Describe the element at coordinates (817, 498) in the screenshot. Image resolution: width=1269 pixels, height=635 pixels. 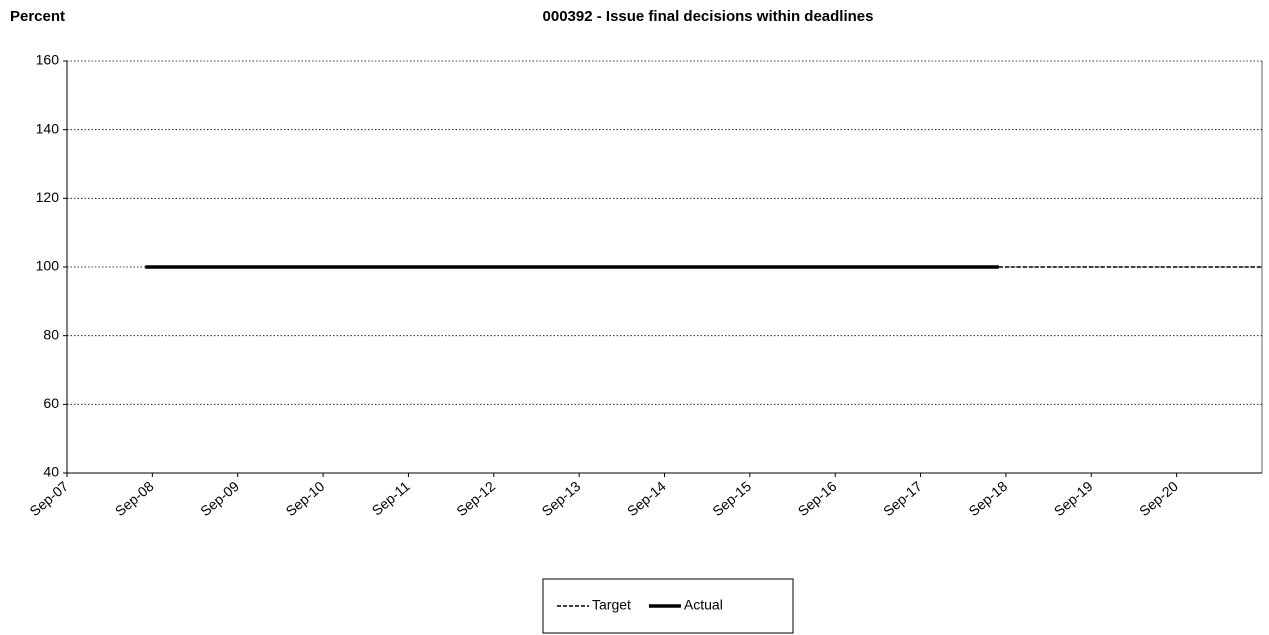
I see `x-tick-label: Sep-16` at that location.